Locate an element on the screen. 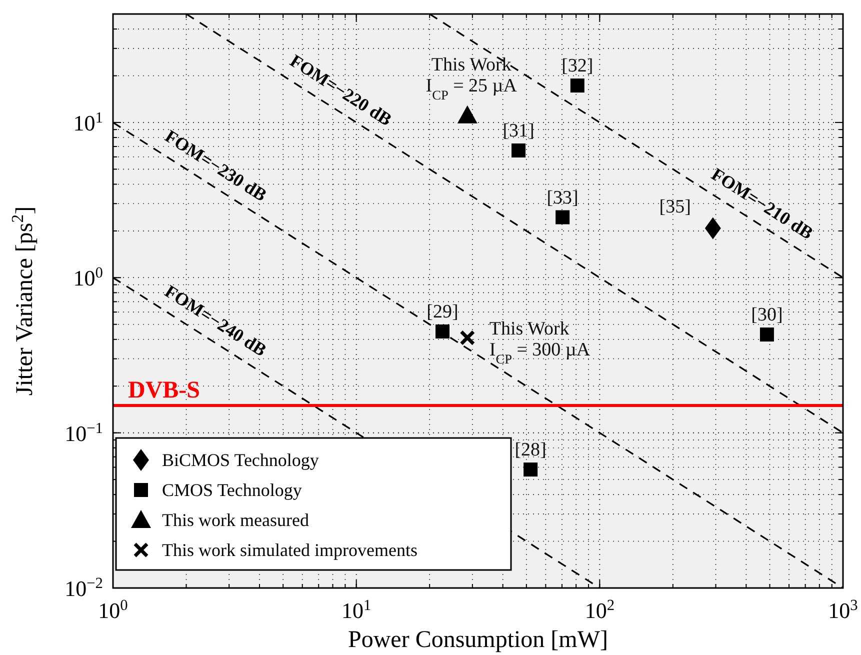 The width and height of the screenshot is (861, 655). y-tick-label: 10$^{−1}$ is located at coordinates (83, 432).